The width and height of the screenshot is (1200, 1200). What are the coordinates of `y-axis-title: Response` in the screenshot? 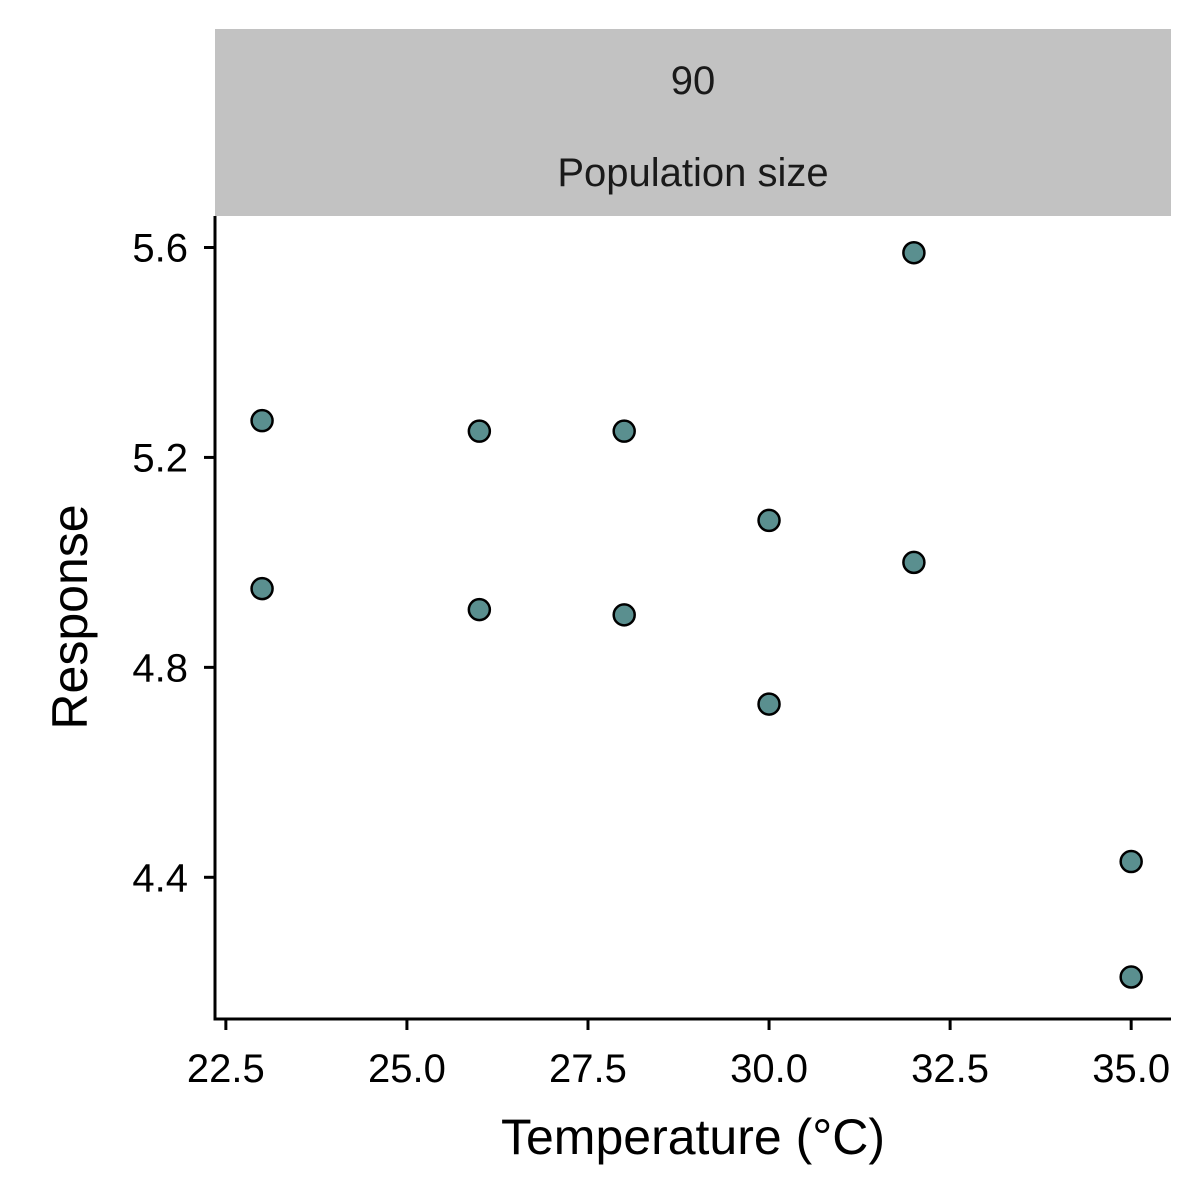 It's located at (70, 616).